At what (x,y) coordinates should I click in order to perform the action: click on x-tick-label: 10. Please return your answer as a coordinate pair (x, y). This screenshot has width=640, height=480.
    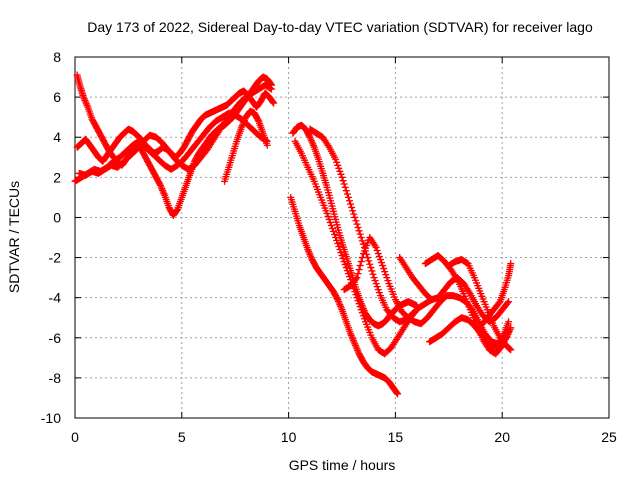
    Looking at the image, I should click on (289, 437).